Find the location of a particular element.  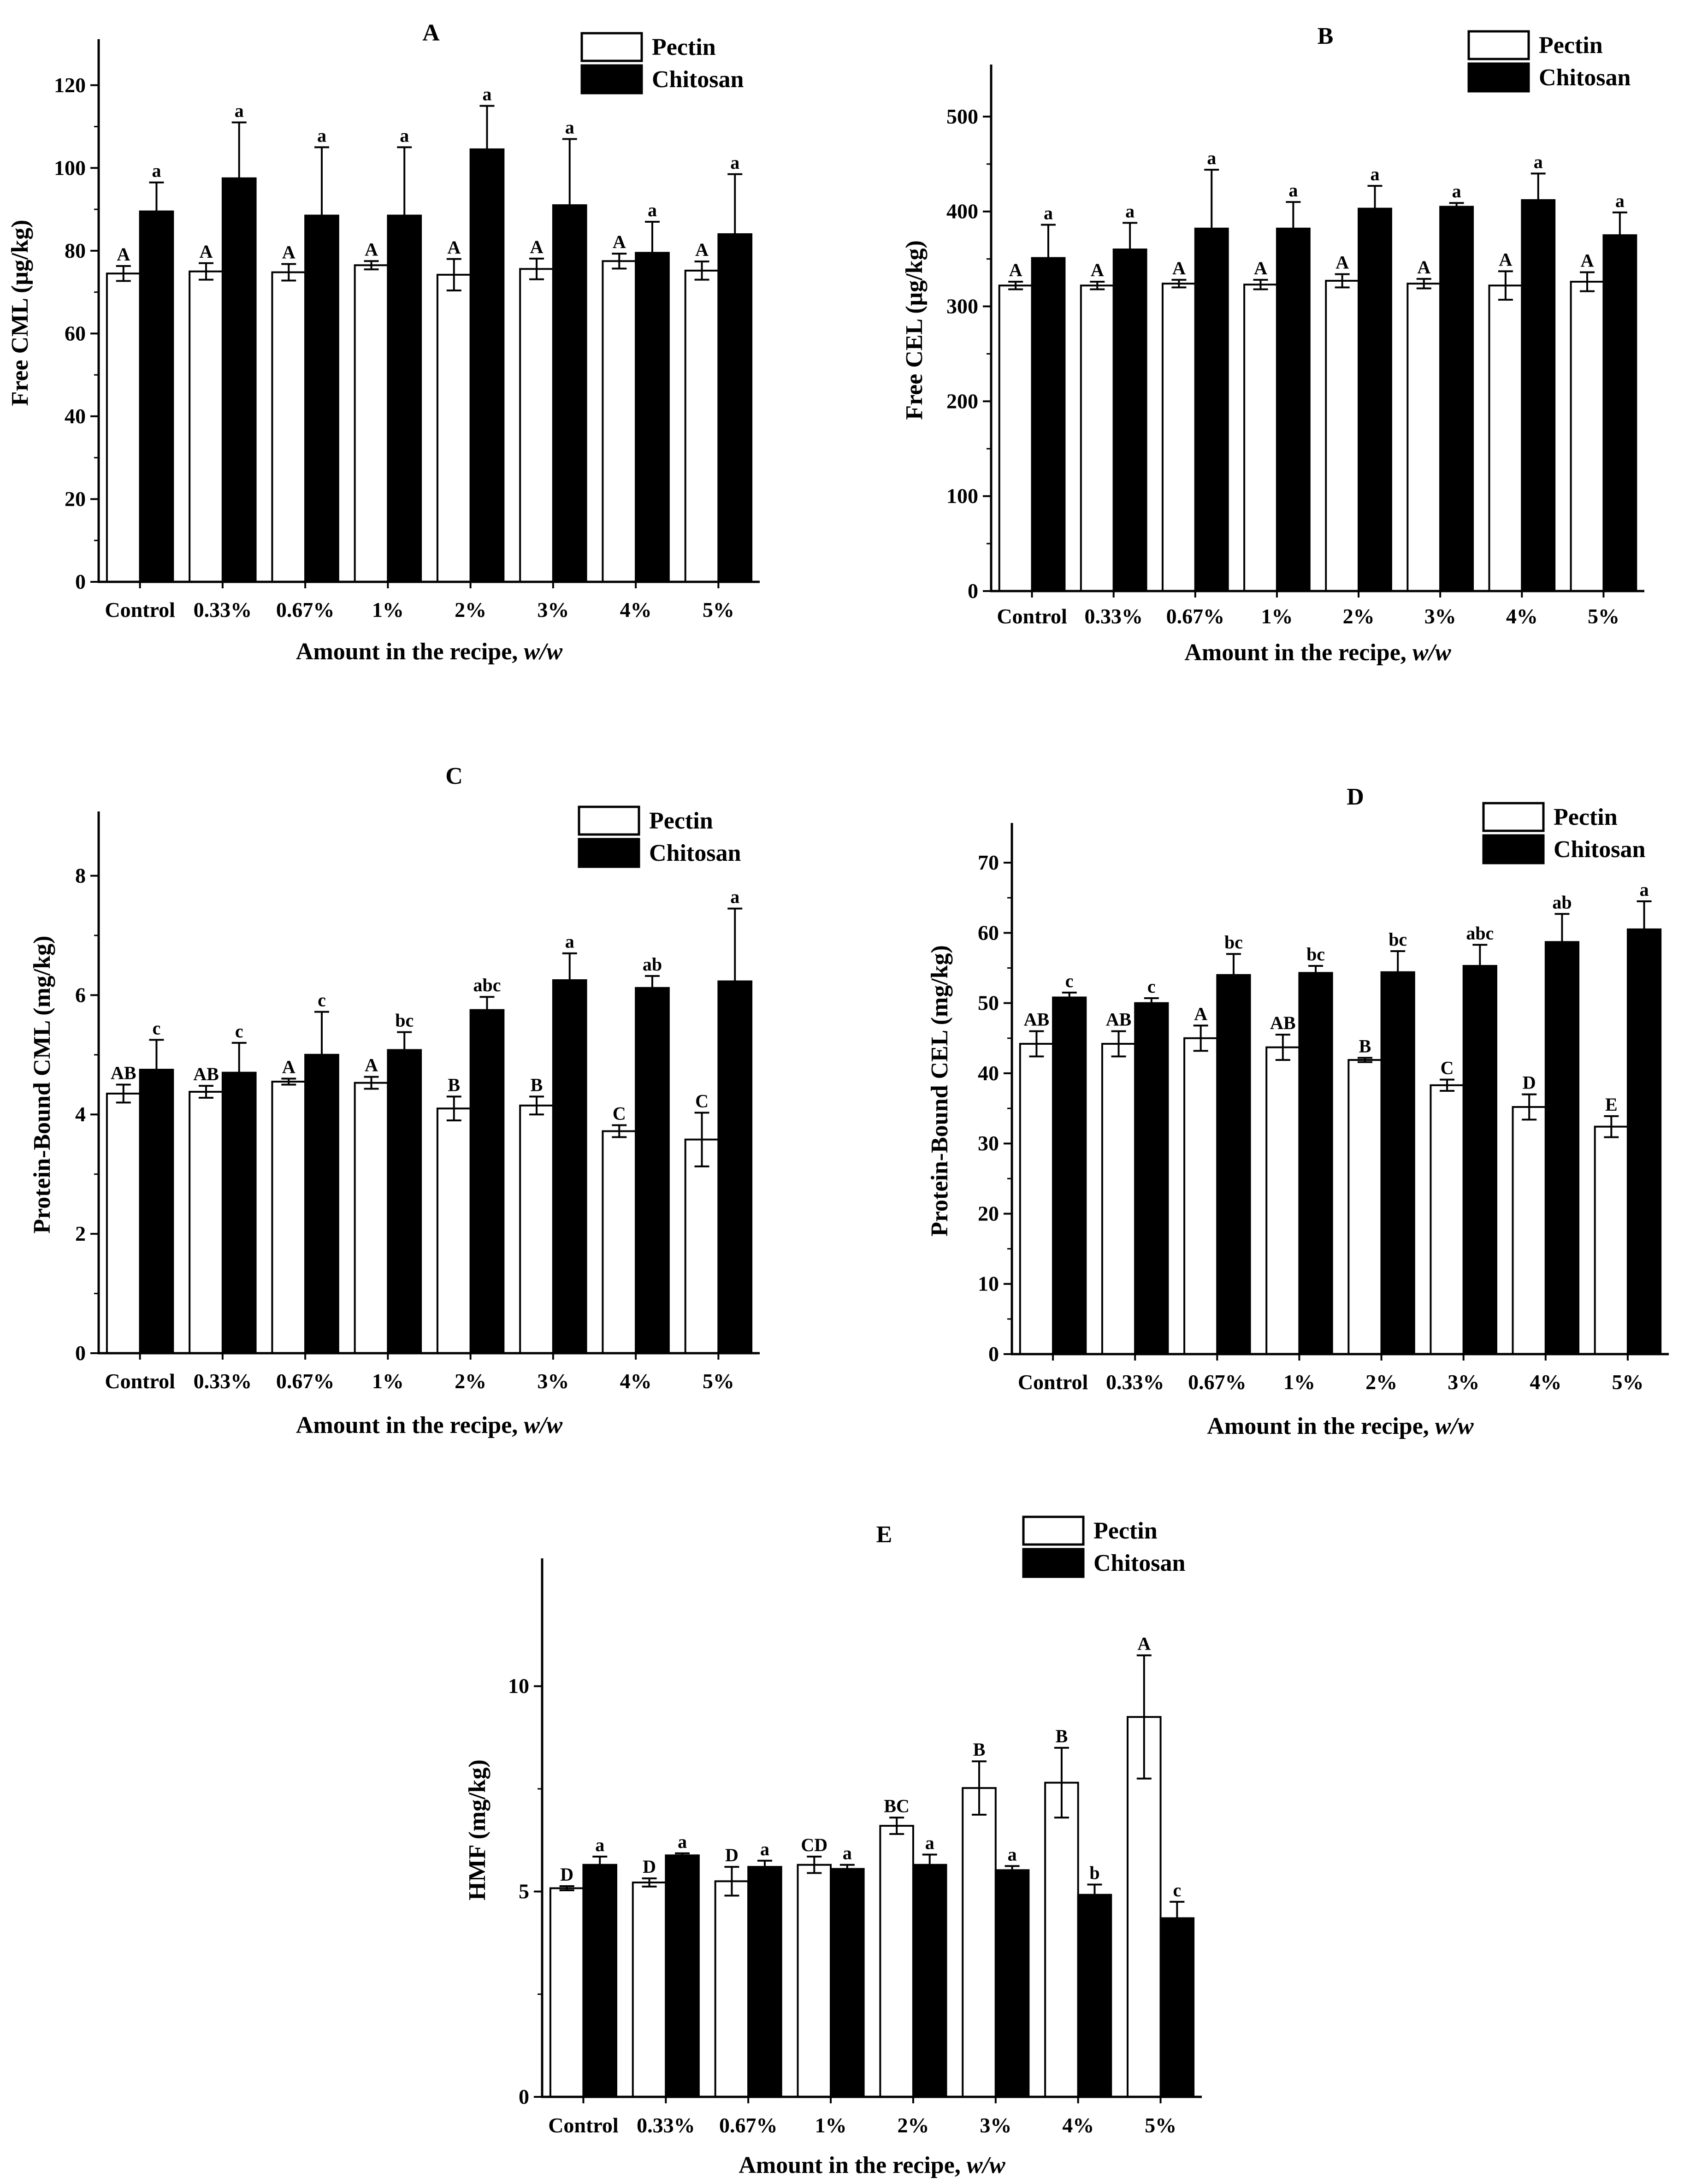

y-tick-label: 120 is located at coordinates (70, 85).